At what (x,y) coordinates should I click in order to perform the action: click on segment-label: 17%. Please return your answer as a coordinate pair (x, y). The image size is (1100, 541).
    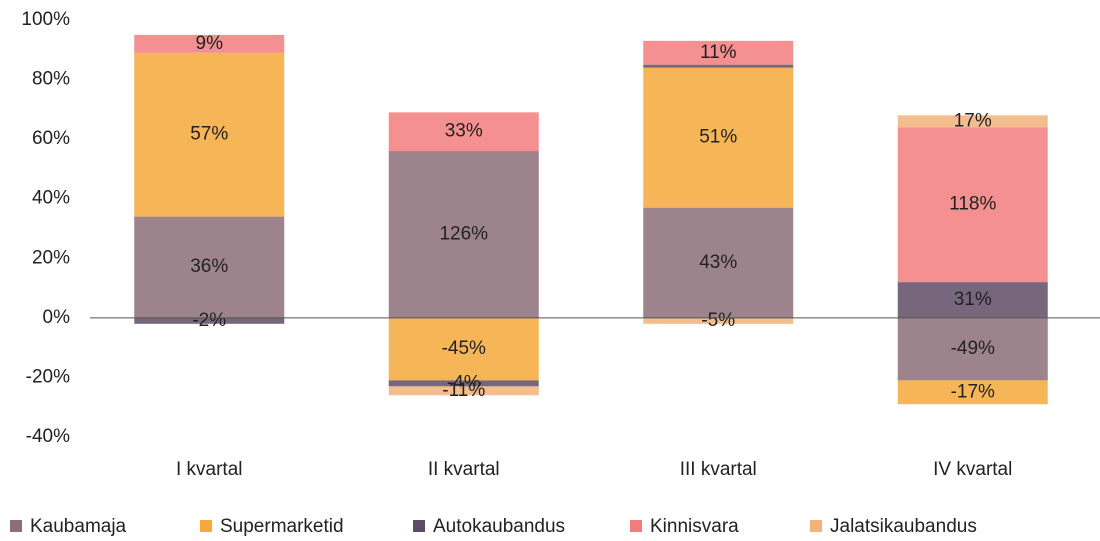
    Looking at the image, I should click on (973, 120).